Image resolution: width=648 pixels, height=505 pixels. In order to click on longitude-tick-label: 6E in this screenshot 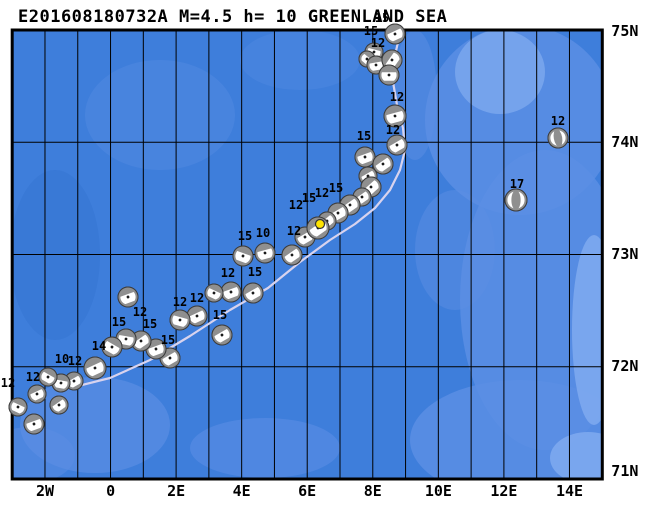, I will do `click(307, 491)`.